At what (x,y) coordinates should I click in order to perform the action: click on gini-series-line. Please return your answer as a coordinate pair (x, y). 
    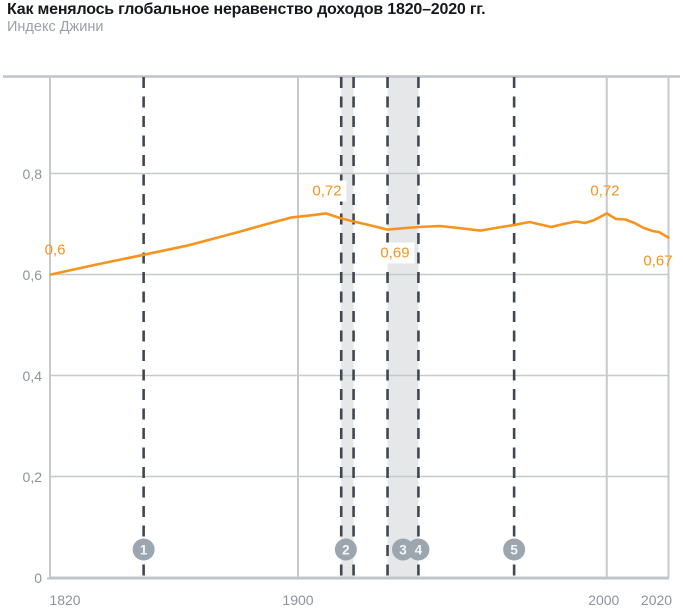
    Looking at the image, I should click on (359, 244).